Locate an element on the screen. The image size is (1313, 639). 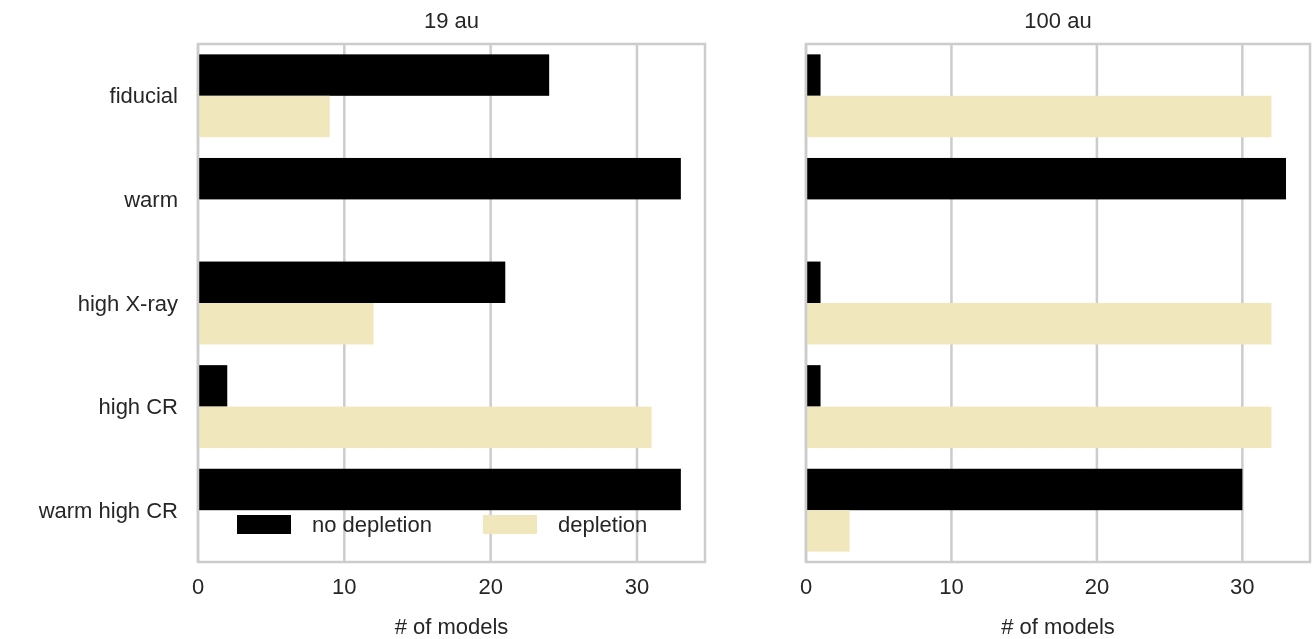
legend-label: no depletion is located at coordinates (372, 524).